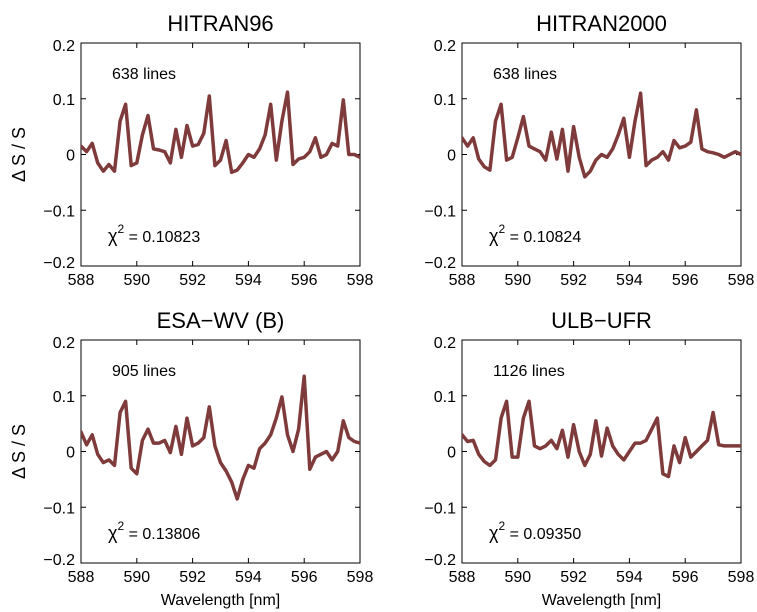  Describe the element at coordinates (144, 371) in the screenshot. I see `line-count-annotation: 905 lines` at that location.